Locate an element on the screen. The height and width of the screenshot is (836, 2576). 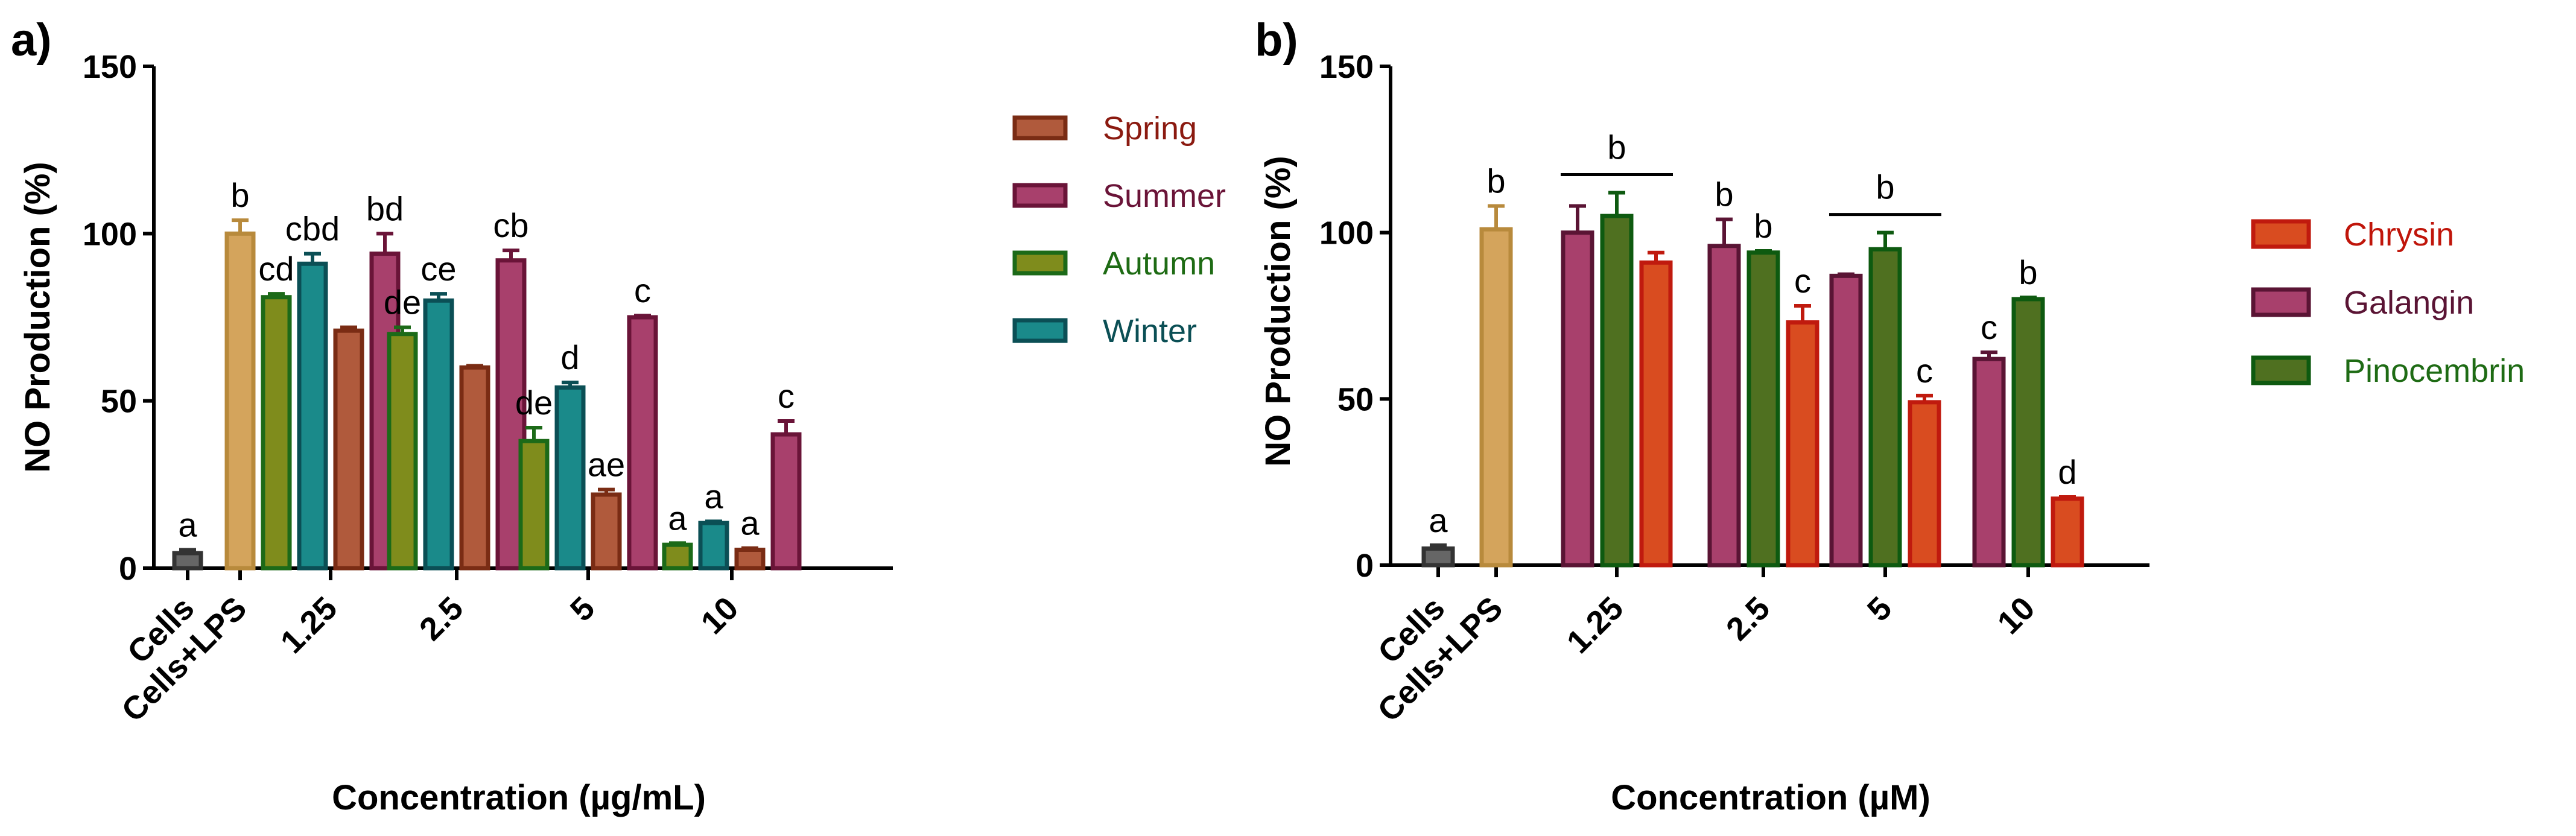
x-axis-title: Concentration (µg/mL) is located at coordinates (519, 797).